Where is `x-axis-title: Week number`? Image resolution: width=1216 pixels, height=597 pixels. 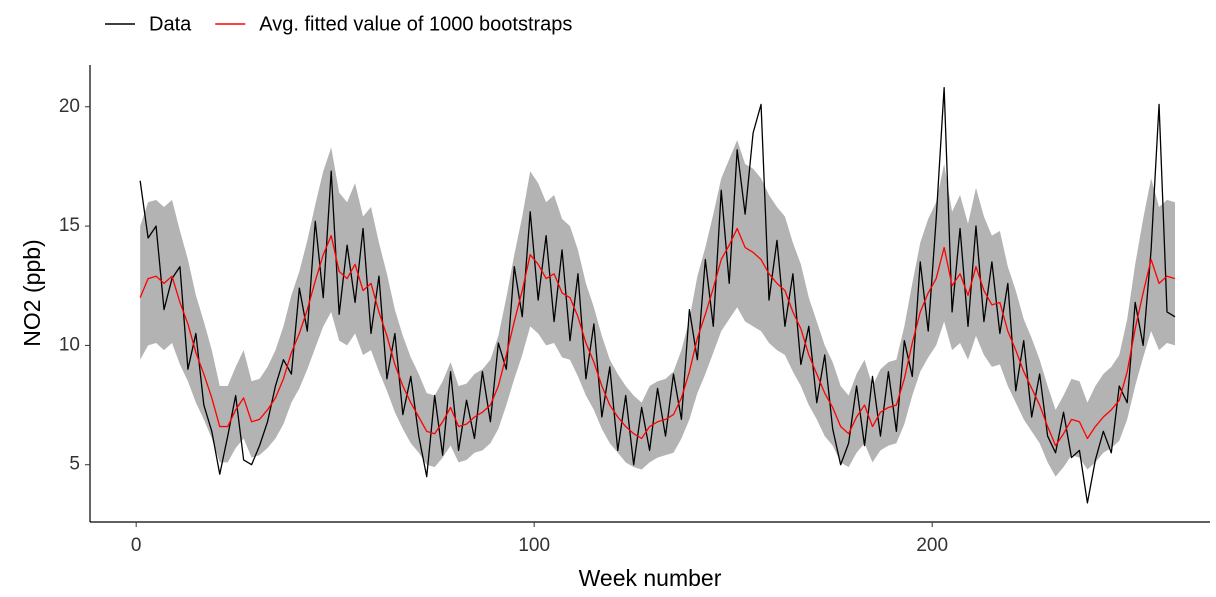 x-axis-title: Week number is located at coordinates (650, 578).